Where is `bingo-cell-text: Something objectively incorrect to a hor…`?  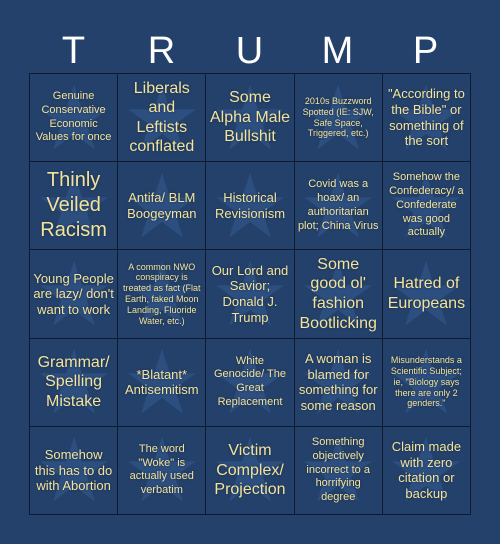 bingo-cell-text: Something objectively incorrect to a hor… is located at coordinates (338, 470).